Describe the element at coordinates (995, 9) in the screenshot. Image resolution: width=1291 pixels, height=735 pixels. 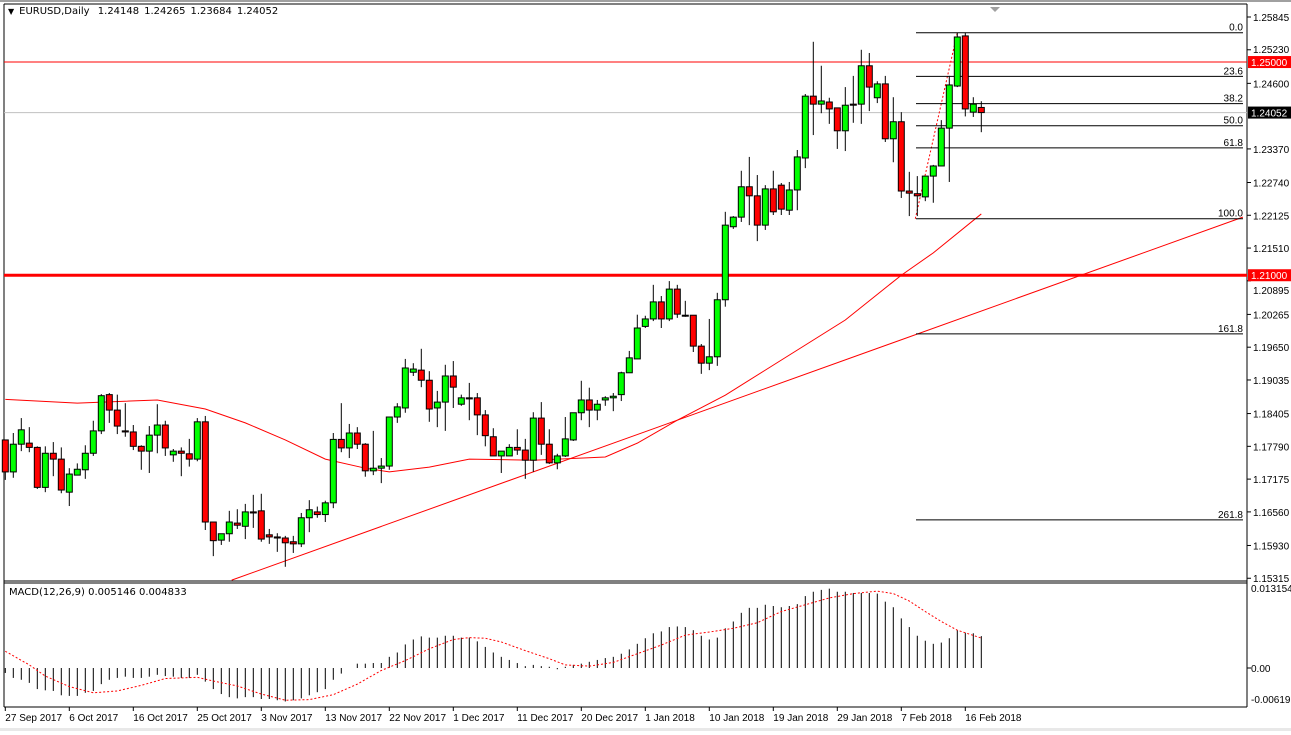
I see `chart-shift-triangle-icon` at that location.